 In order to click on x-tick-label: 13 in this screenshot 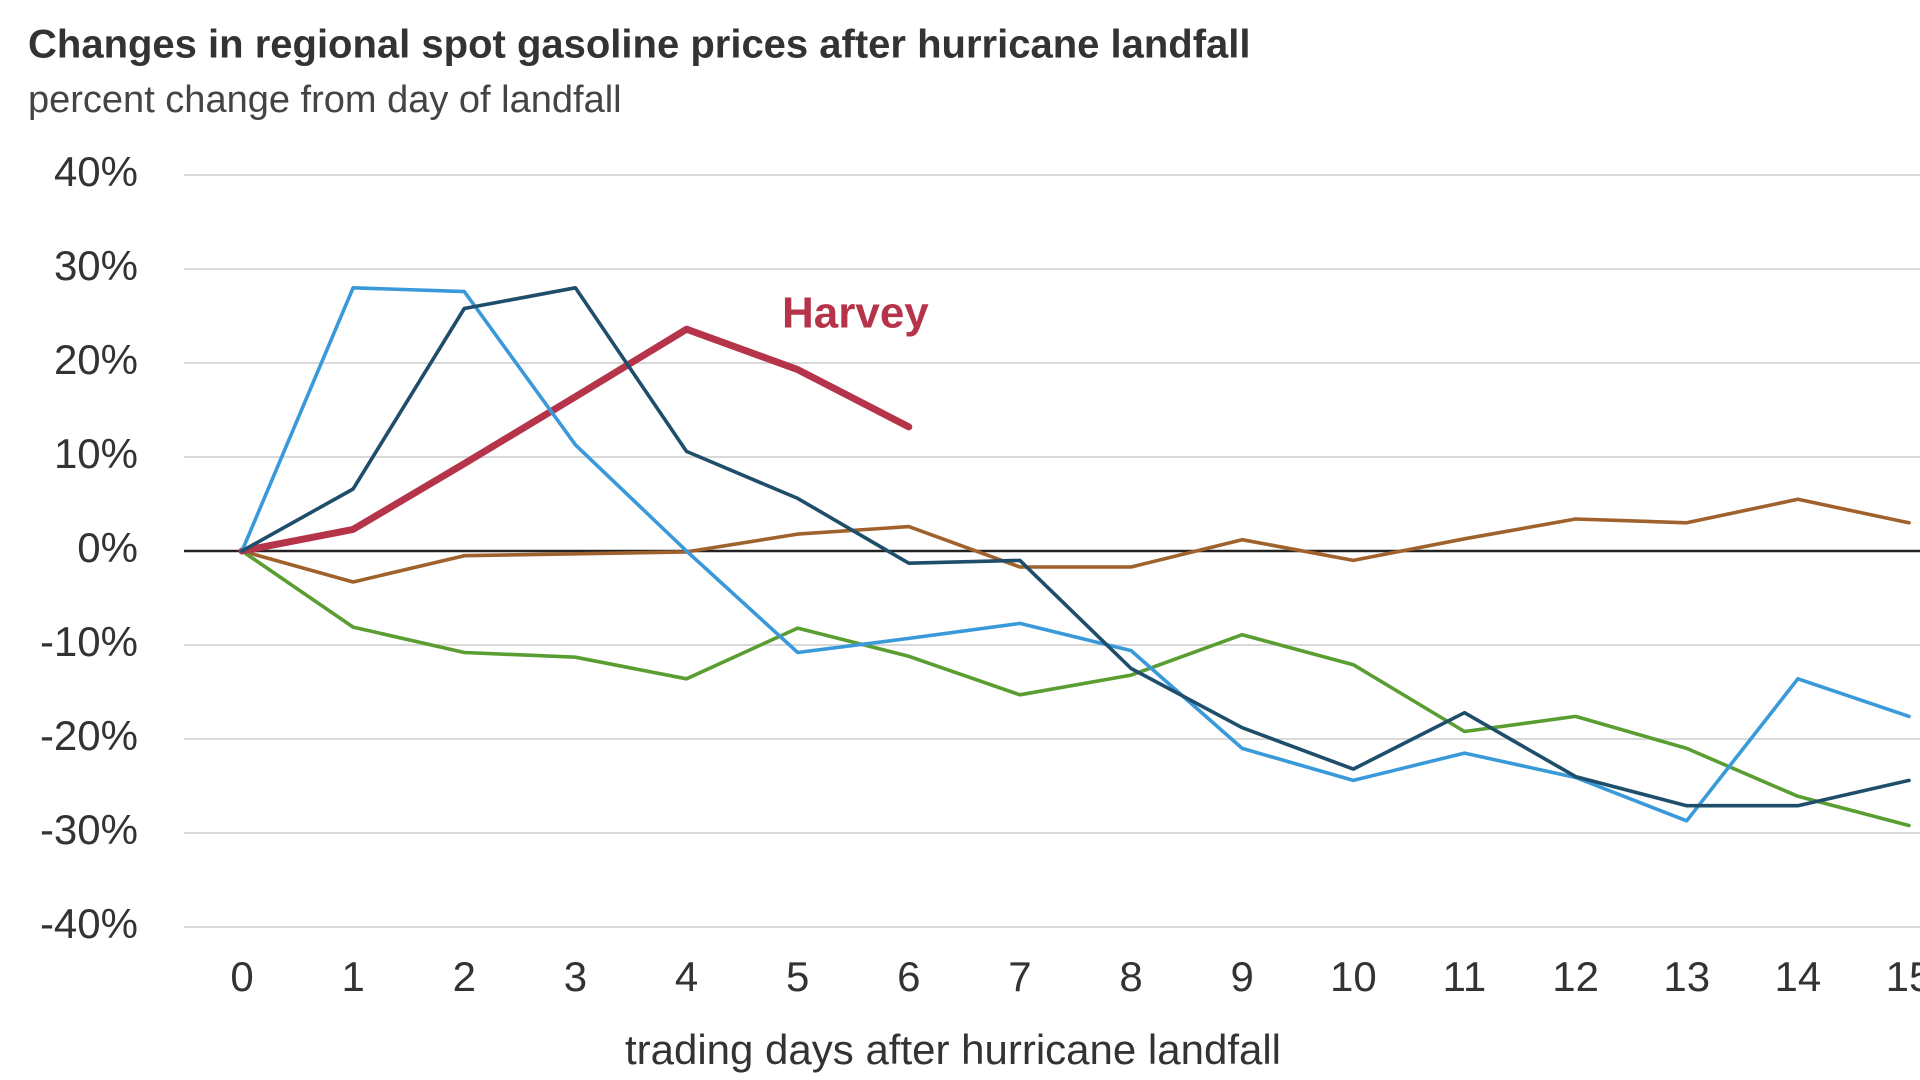, I will do `click(1686, 976)`.